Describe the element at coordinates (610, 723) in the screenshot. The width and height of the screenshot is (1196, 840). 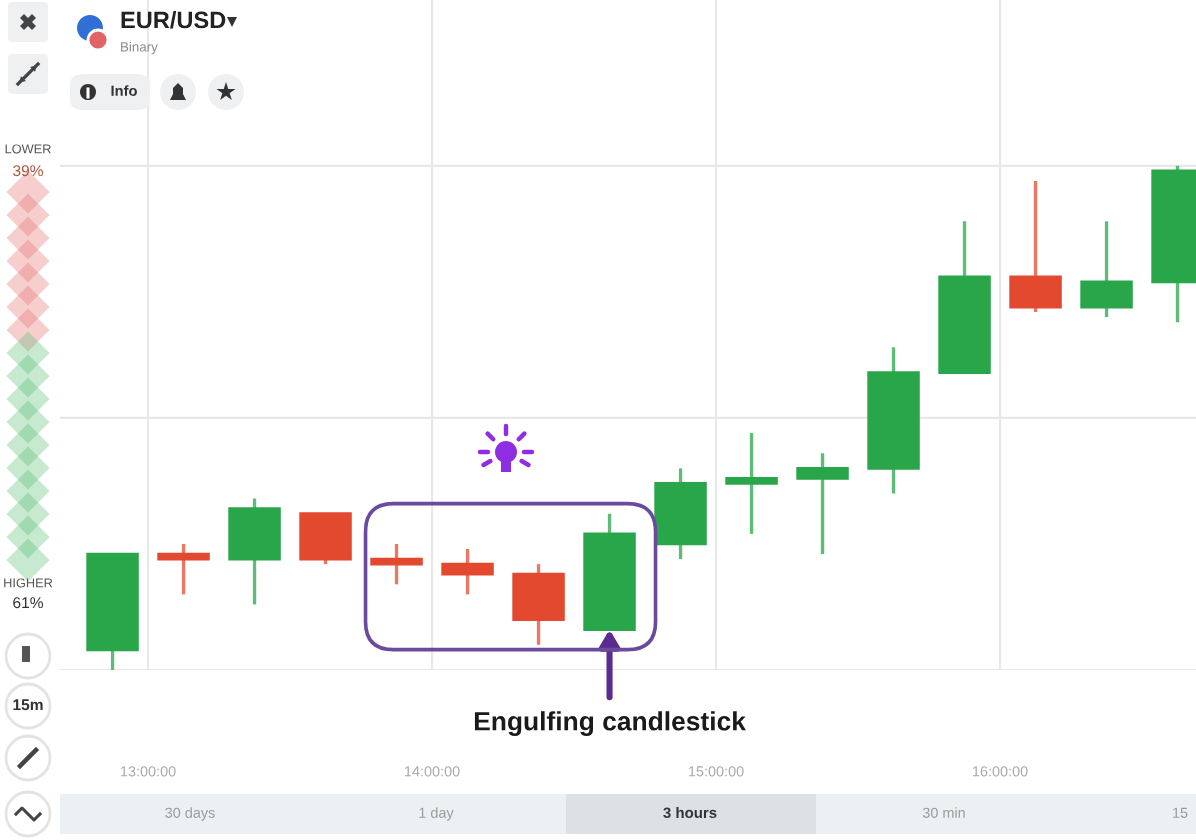
I see `annotation: Engulfing candlestick` at that location.